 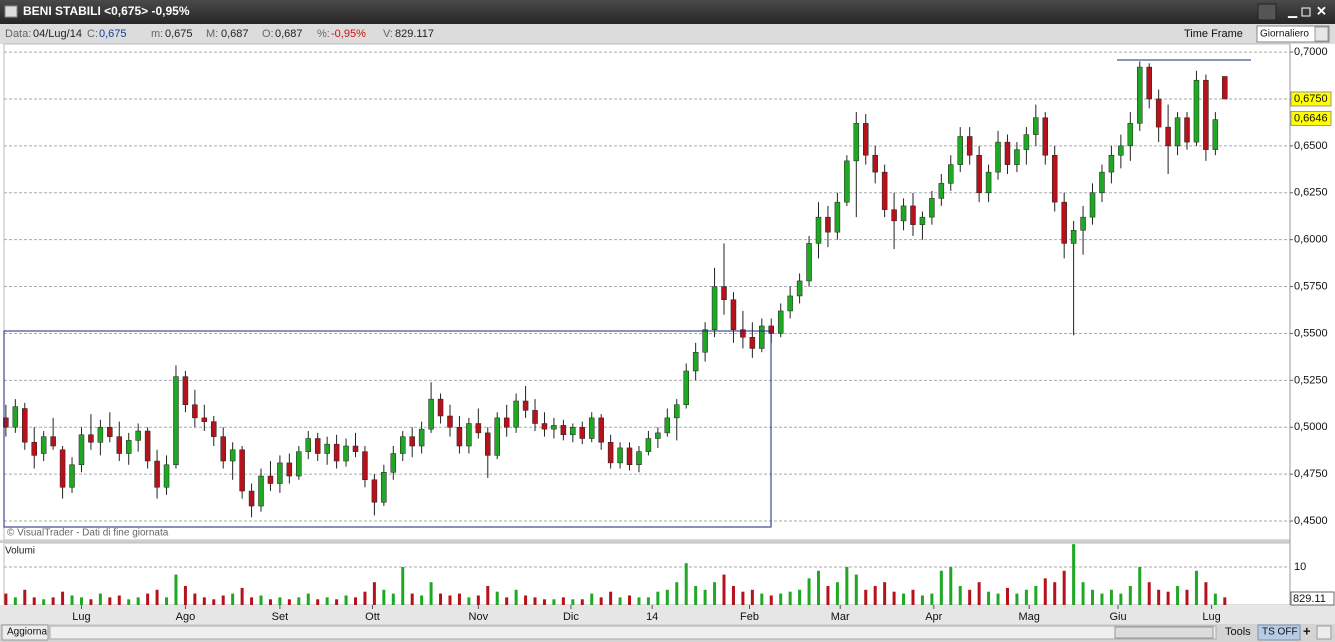 I want to click on button-label: TS OFF, so click(x=1280, y=632).